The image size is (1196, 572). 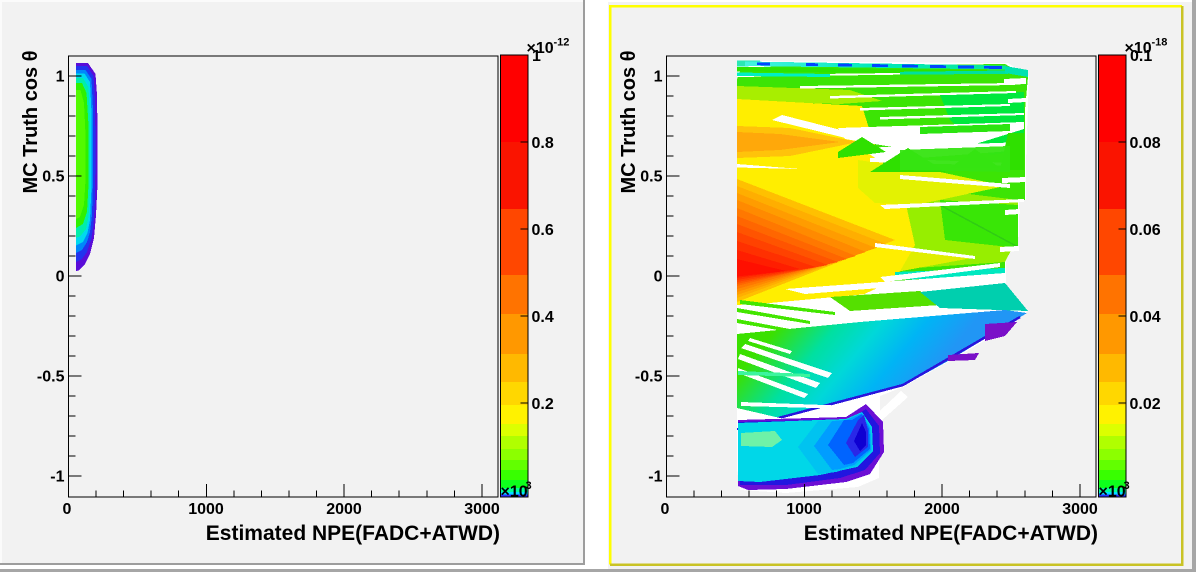 I want to click on svg-text: 0.02, so click(x=1145, y=404).